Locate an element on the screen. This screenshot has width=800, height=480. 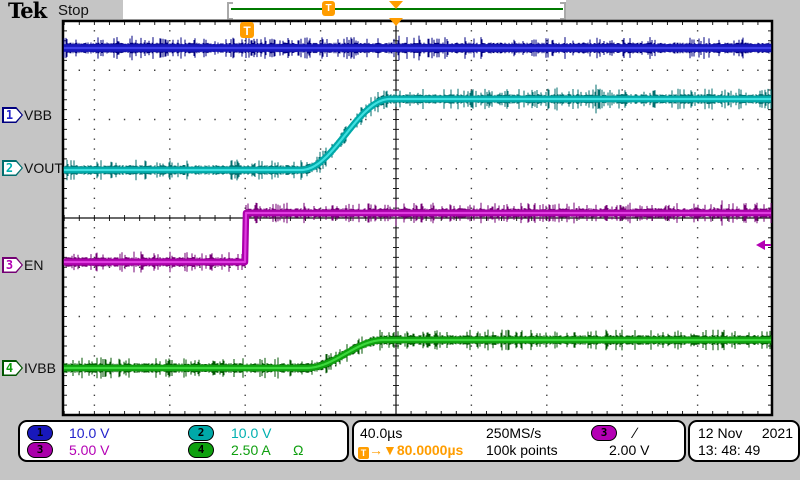
channel-2-marker: 2 is located at coordinates (12, 168).